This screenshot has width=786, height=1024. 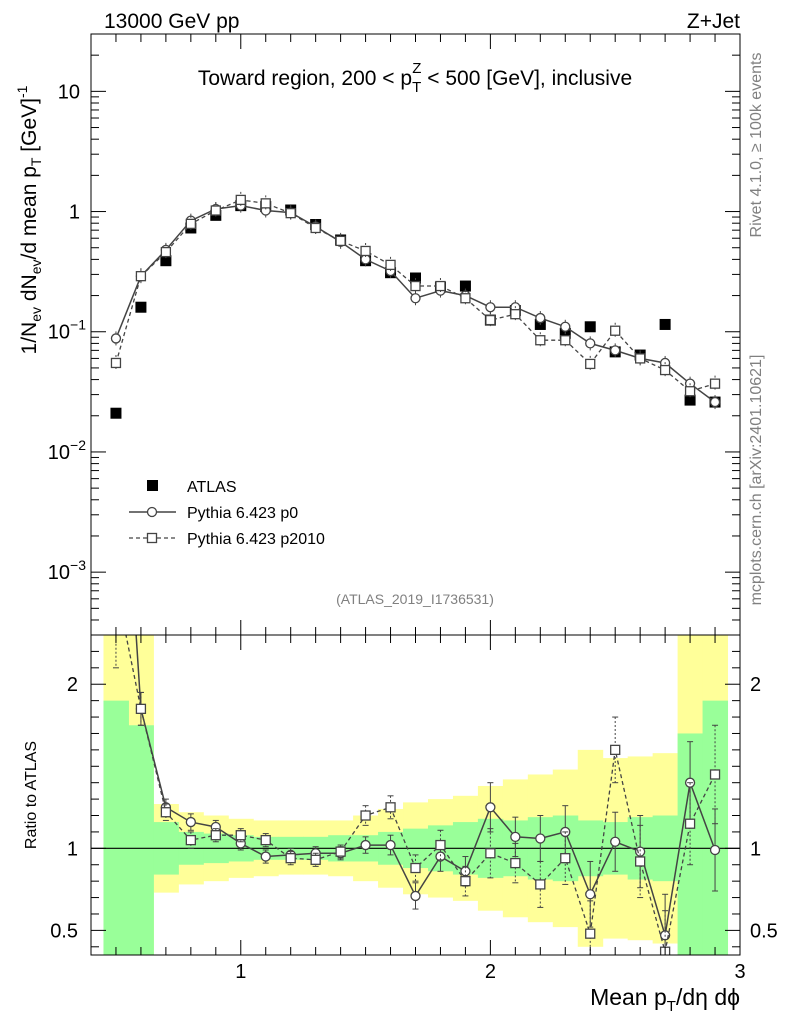 I want to click on legend-marker-p0, so click(x=152, y=512).